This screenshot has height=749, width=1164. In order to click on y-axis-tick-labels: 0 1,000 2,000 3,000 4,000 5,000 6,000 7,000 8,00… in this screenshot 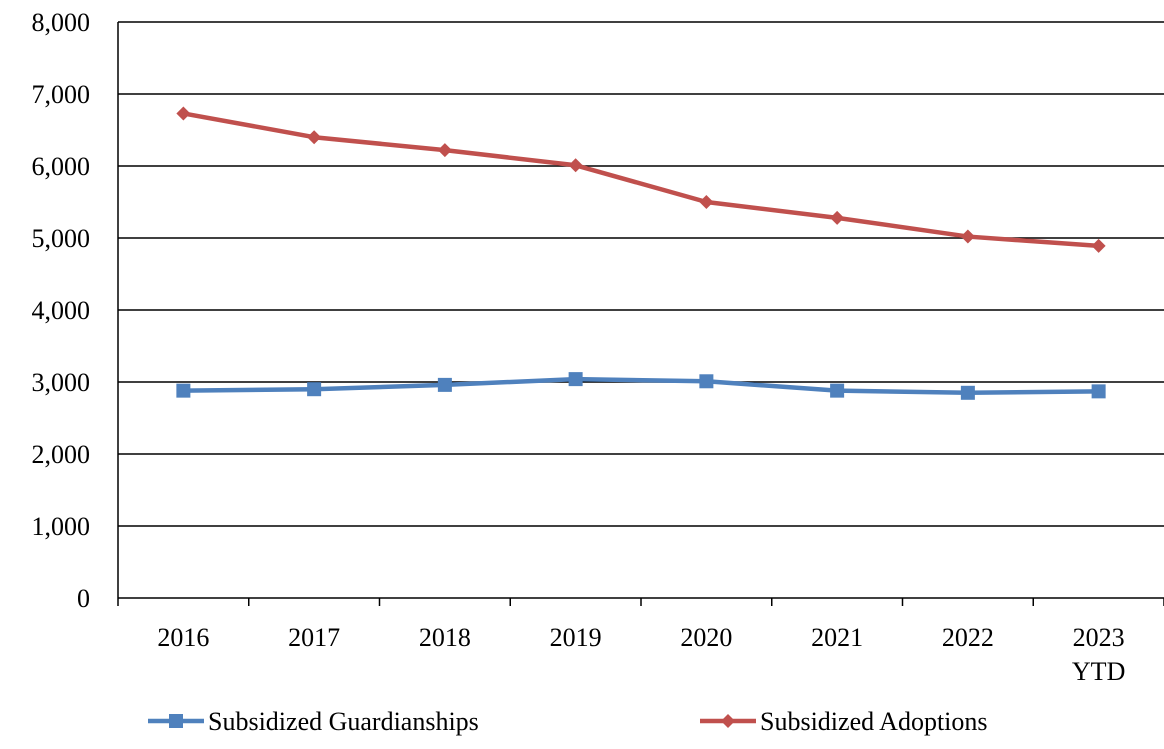, I will do `click(61, 310)`.